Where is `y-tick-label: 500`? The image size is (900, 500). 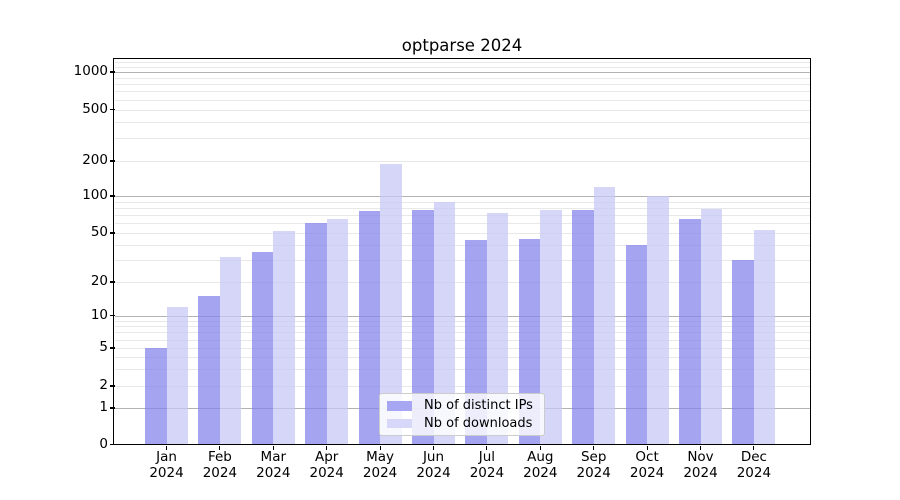 y-tick-label: 500 is located at coordinates (95, 108).